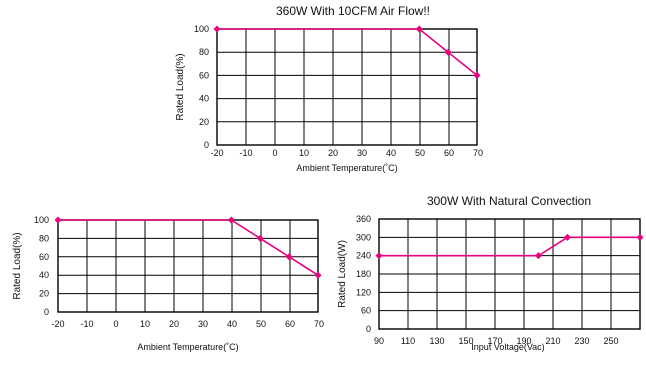 The width and height of the screenshot is (646, 368). I want to click on x-tick-label: 250, so click(610, 341).